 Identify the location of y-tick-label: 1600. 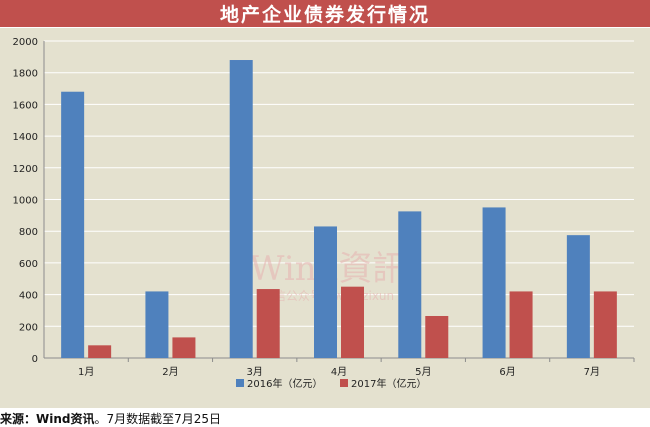
(25, 105).